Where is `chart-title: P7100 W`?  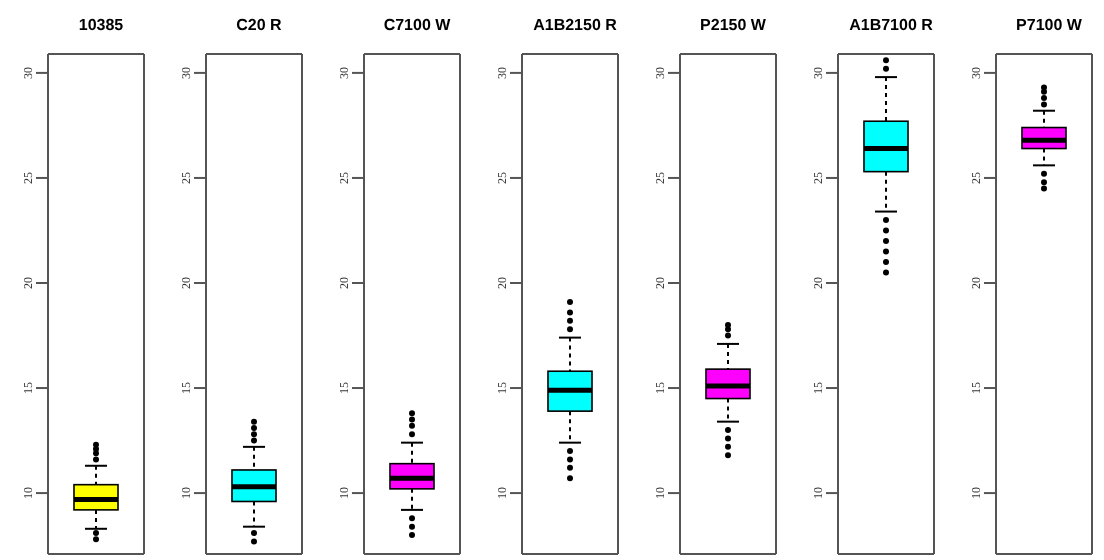 chart-title: P7100 W is located at coordinates (1049, 26).